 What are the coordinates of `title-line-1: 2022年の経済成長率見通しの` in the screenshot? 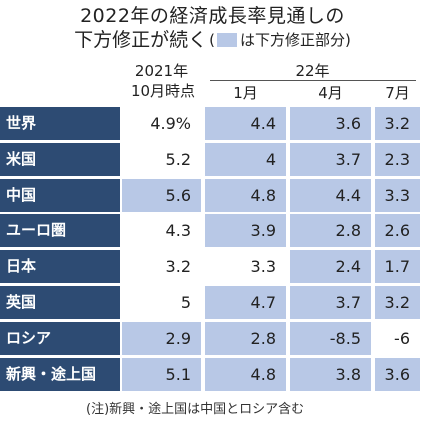 It's located at (212, 16).